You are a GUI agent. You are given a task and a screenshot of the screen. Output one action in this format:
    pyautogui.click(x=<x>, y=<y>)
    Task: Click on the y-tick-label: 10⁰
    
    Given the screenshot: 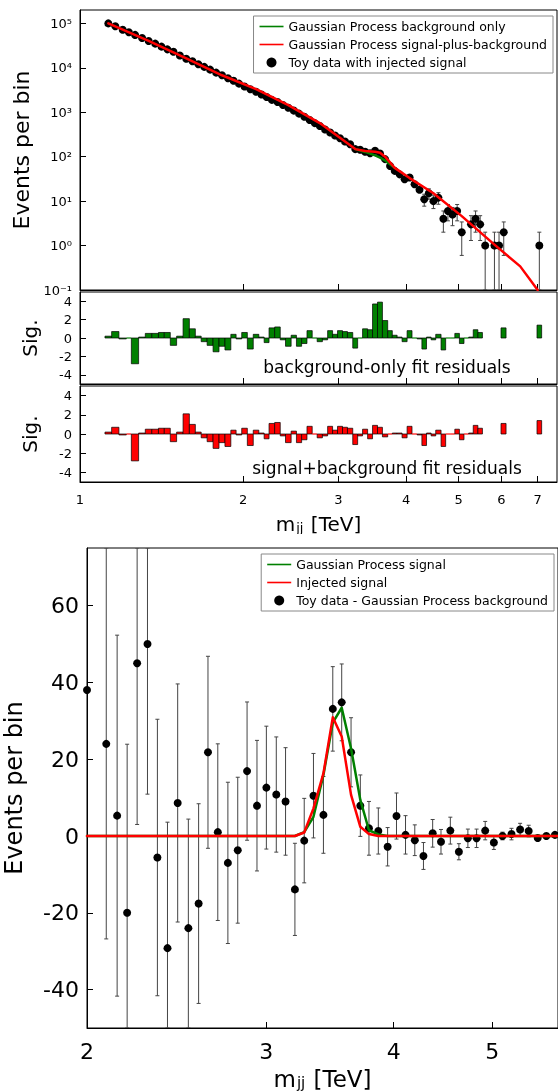 What is the action you would take?
    pyautogui.click(x=61, y=246)
    